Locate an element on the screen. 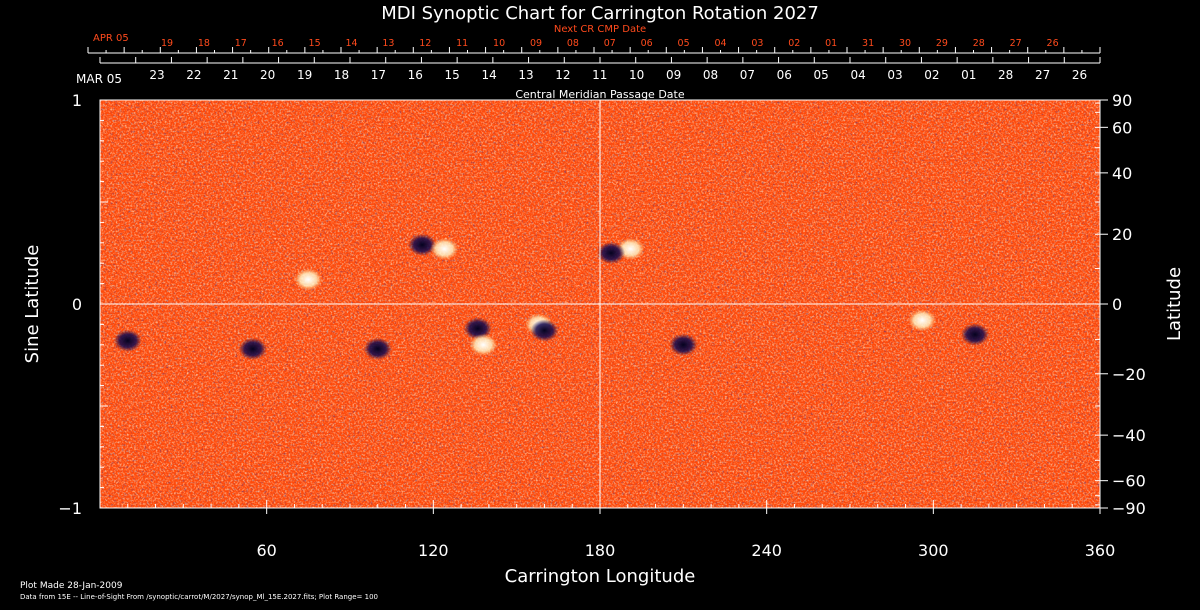 The width and height of the screenshot is (1200, 610). y-axis-left-label: Sine Latitude is located at coordinates (32, 304).